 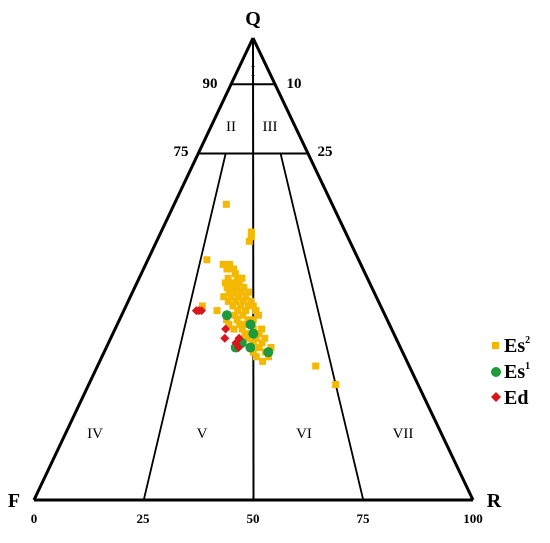 I want to click on line-r75, so click(x=322, y=327).